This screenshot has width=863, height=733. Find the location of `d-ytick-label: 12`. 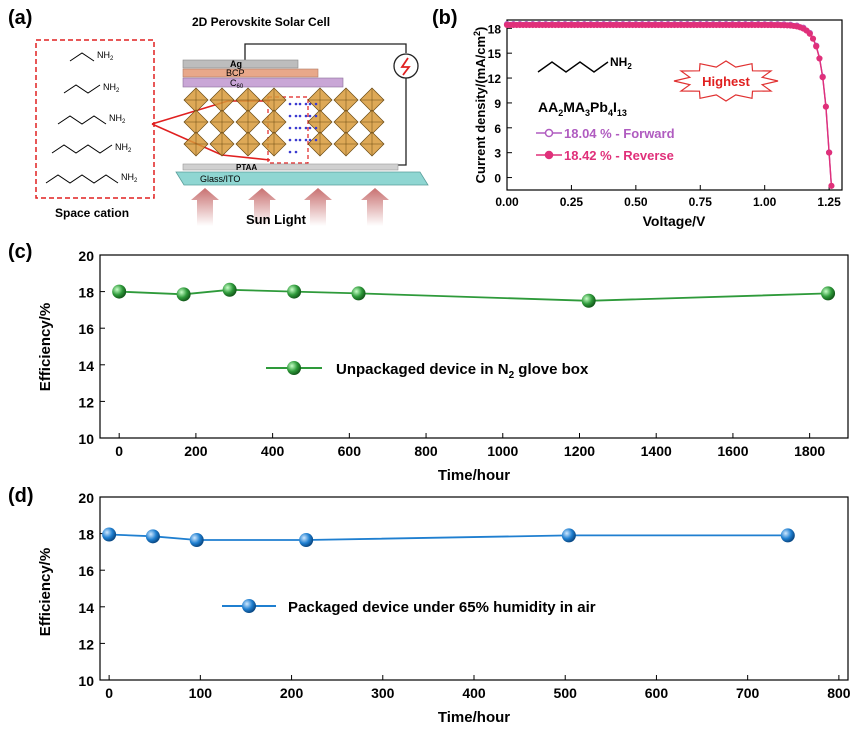

d-ytick-label: 12 is located at coordinates (86, 644).